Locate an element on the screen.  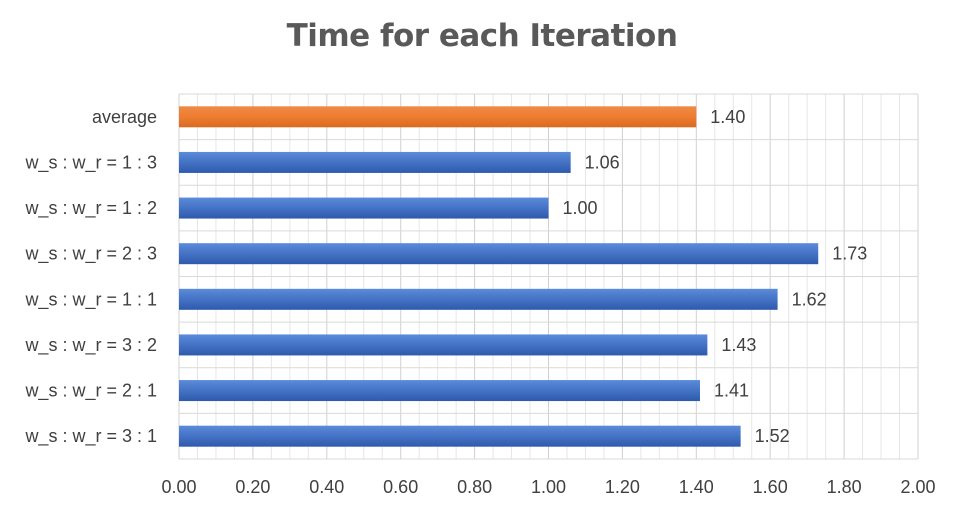
x-tick-label: 0.80 is located at coordinates (474, 487).